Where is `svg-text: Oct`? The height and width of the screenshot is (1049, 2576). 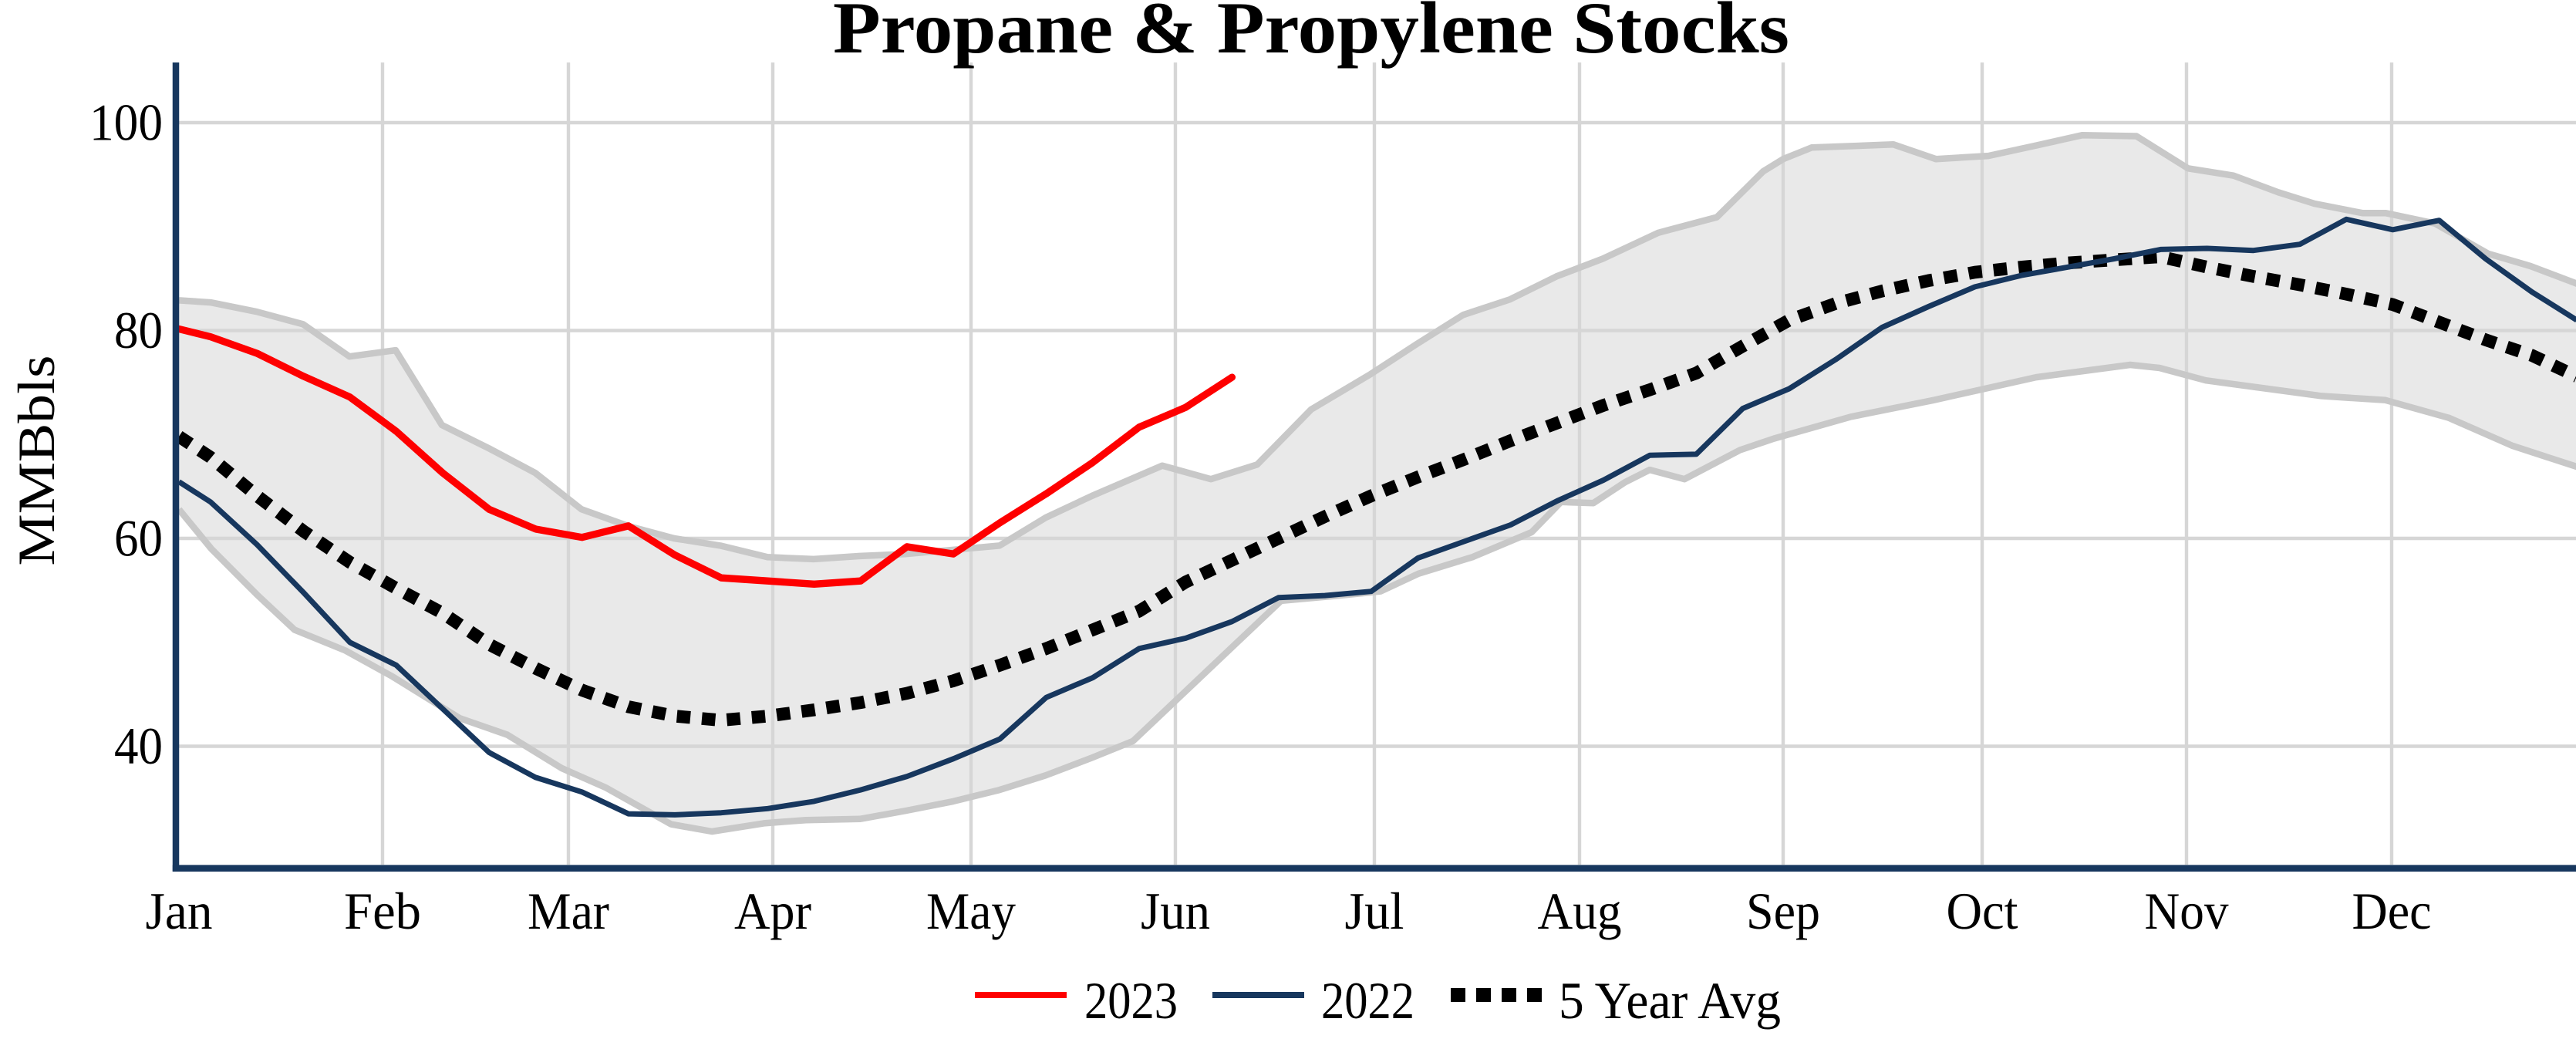
svg-text: Oct is located at coordinates (1982, 911).